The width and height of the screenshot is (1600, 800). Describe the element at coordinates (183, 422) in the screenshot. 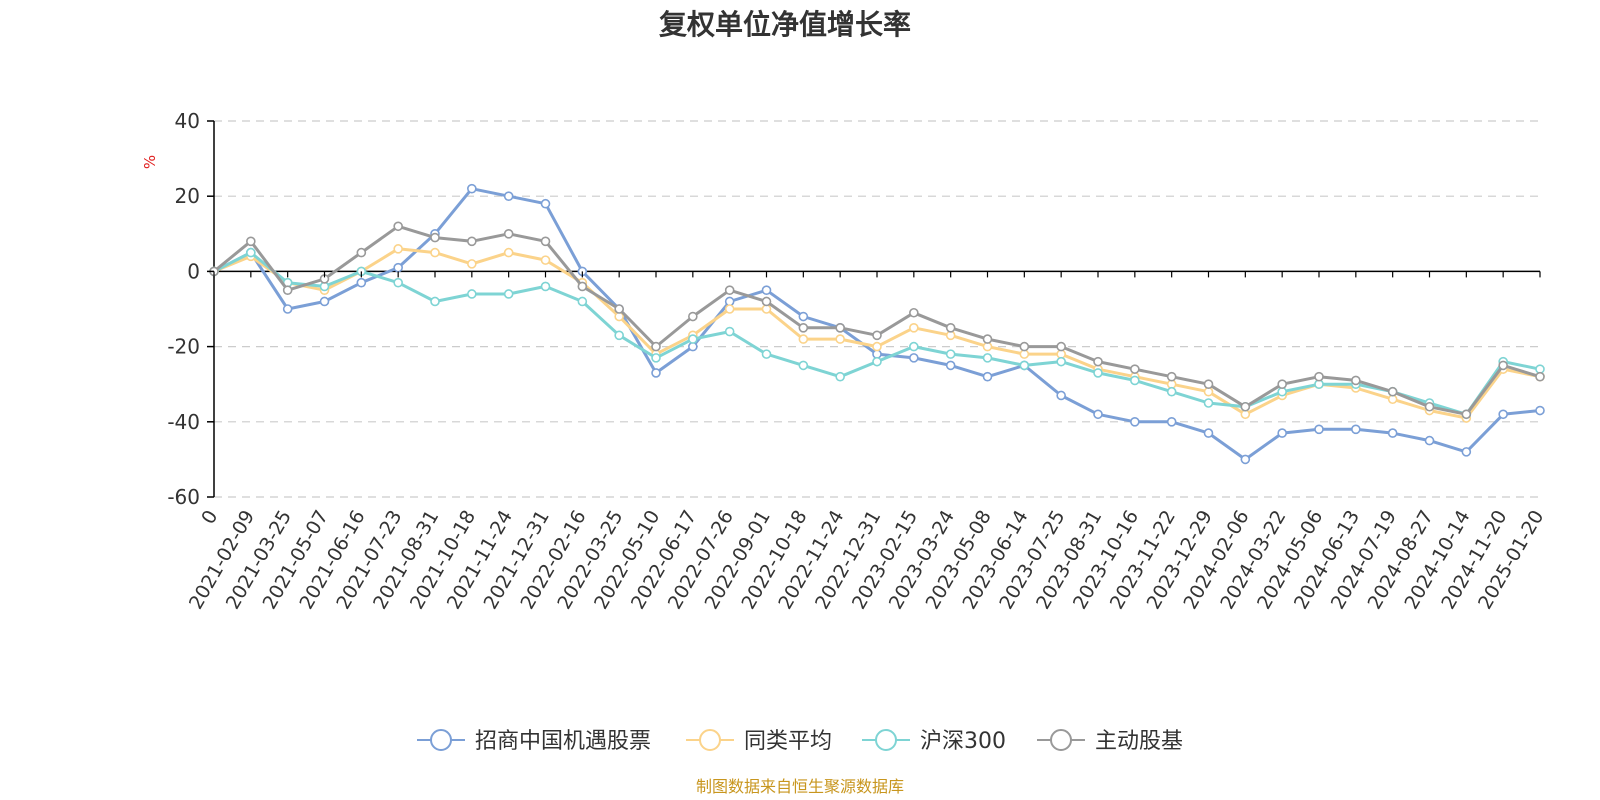

I see `y-tick-label: -40` at that location.